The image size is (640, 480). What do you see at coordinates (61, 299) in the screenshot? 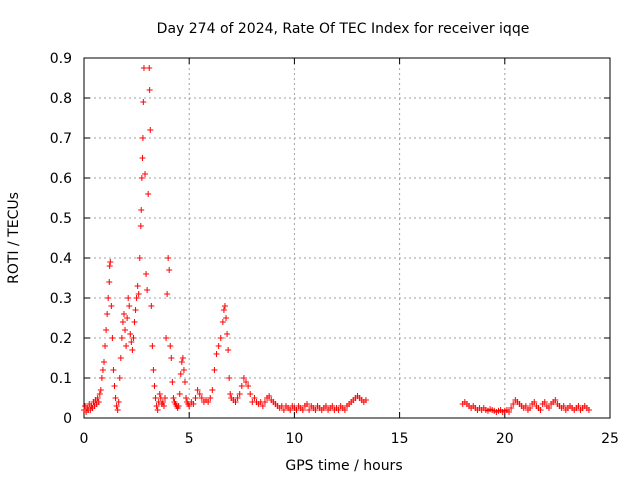
I see `y-tick-label: 0.3` at bounding box center [61, 299].